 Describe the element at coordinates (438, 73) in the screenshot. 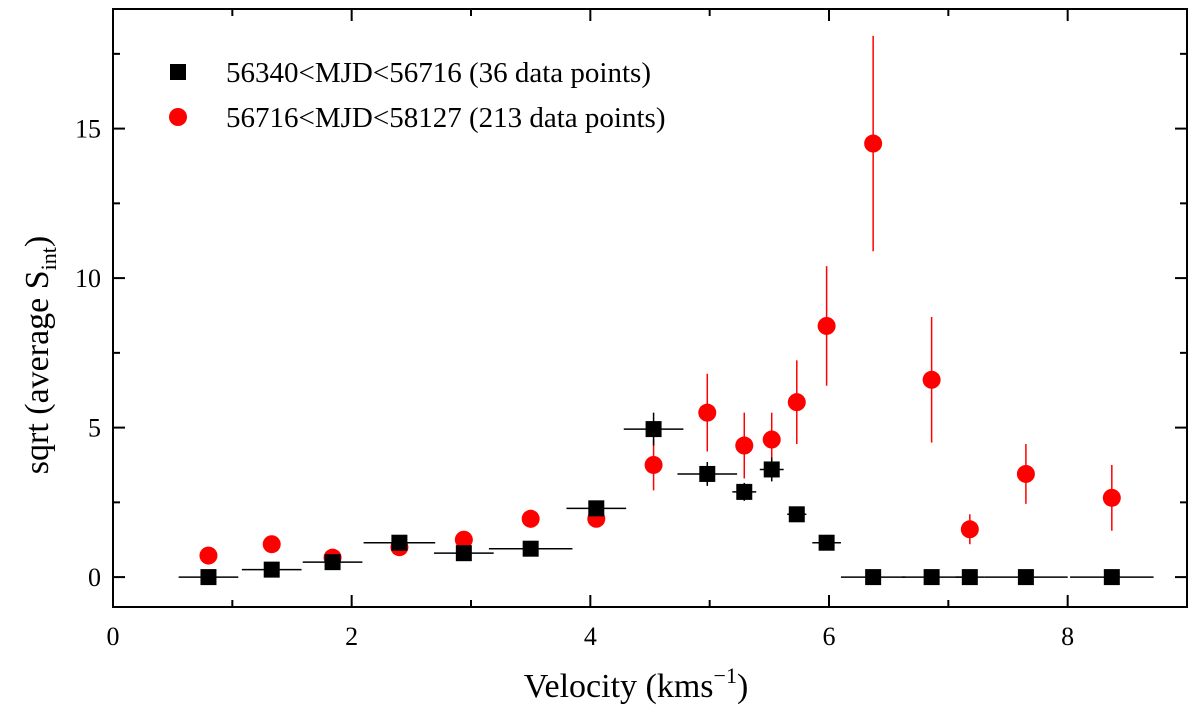

I see `legend-label: 56340<MJD<56716 (36 data points)` at that location.